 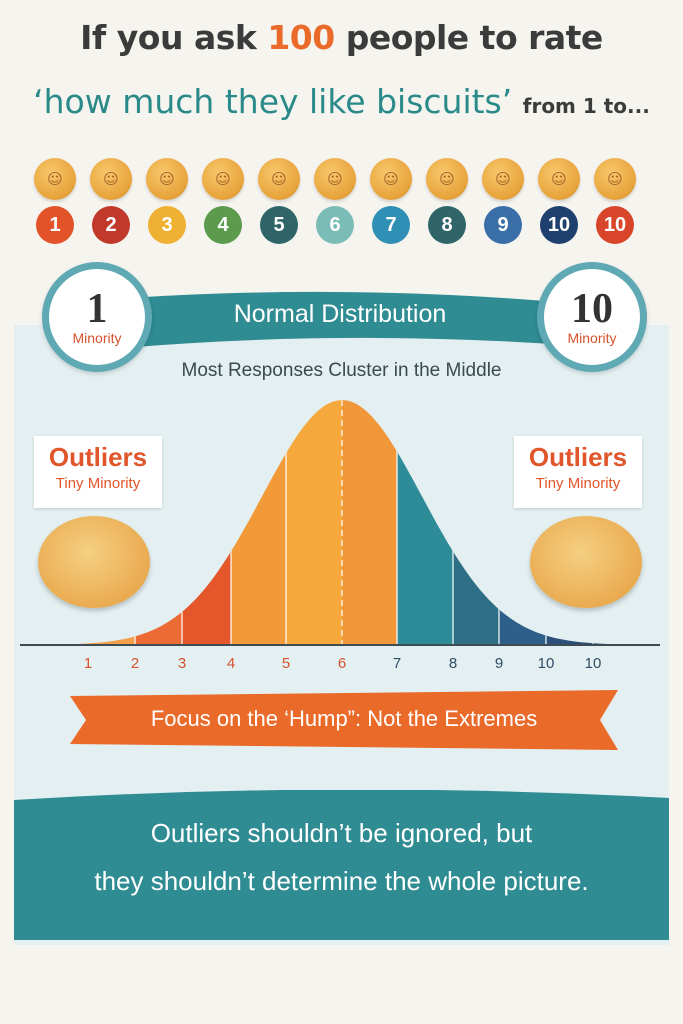 What do you see at coordinates (586, 562) in the screenshot?
I see `biscuit-right-icon` at bounding box center [586, 562].